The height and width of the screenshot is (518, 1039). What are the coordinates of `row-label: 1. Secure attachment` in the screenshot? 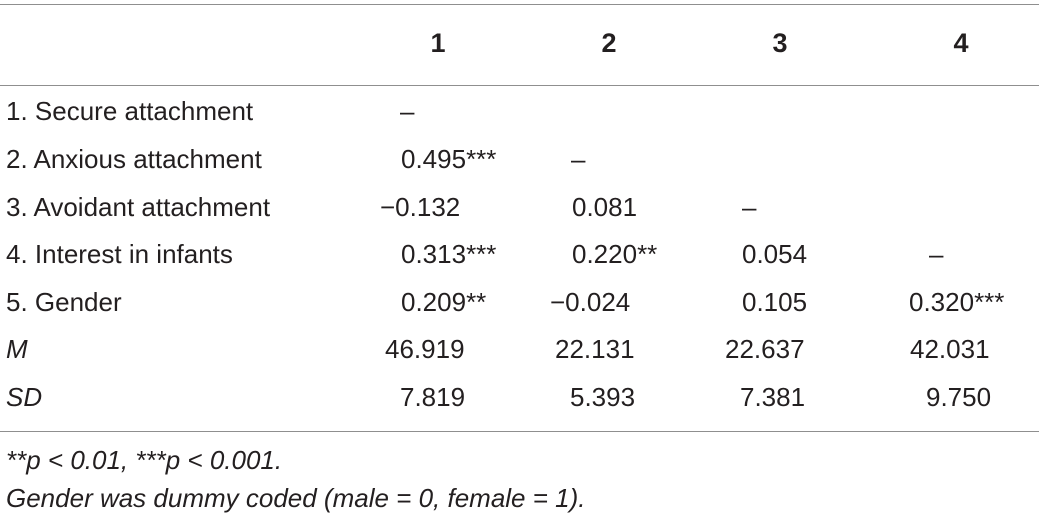 It's located at (130, 111).